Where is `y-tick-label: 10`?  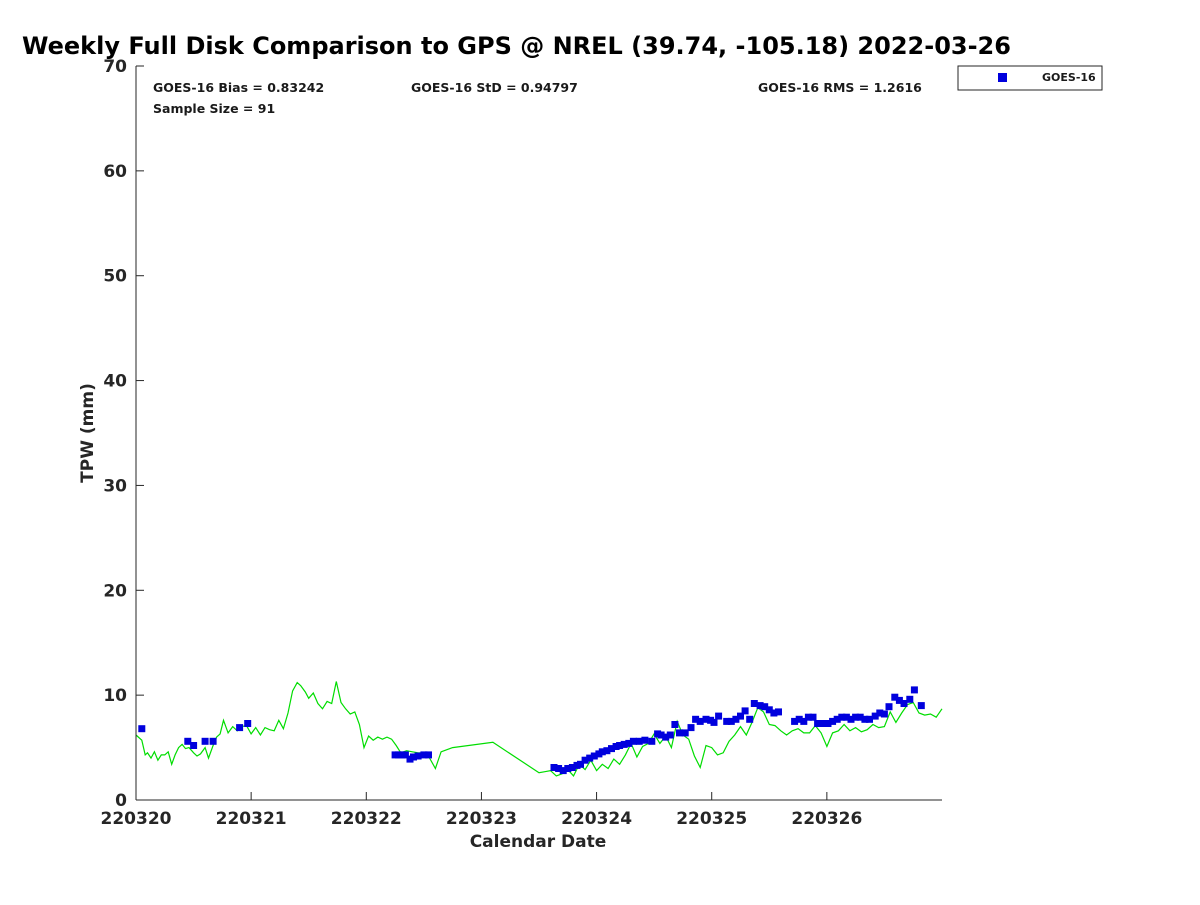
y-tick-label: 10 is located at coordinates (115, 696).